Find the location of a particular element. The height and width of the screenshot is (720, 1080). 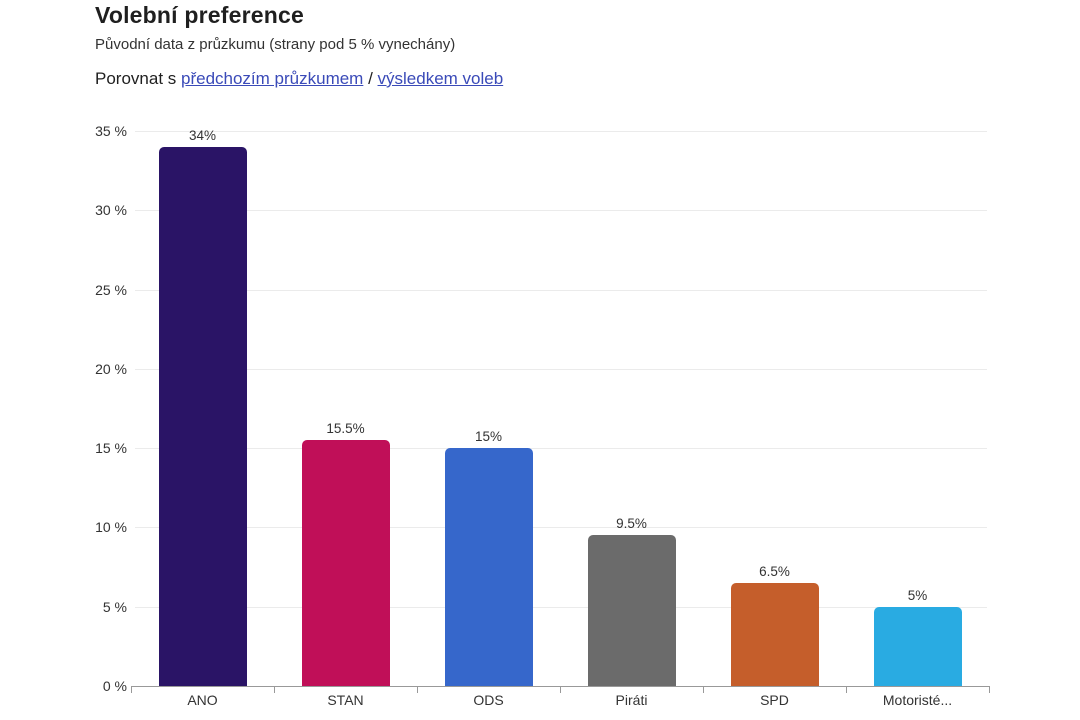

bar-ano is located at coordinates (202, 416).